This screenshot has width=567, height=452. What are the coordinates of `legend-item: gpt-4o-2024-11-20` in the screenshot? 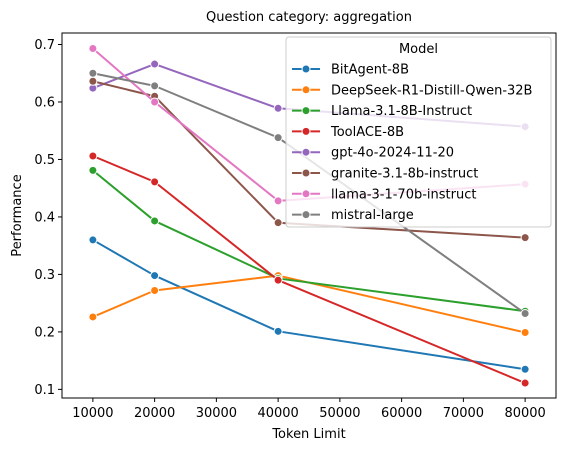 It's located at (373, 153).